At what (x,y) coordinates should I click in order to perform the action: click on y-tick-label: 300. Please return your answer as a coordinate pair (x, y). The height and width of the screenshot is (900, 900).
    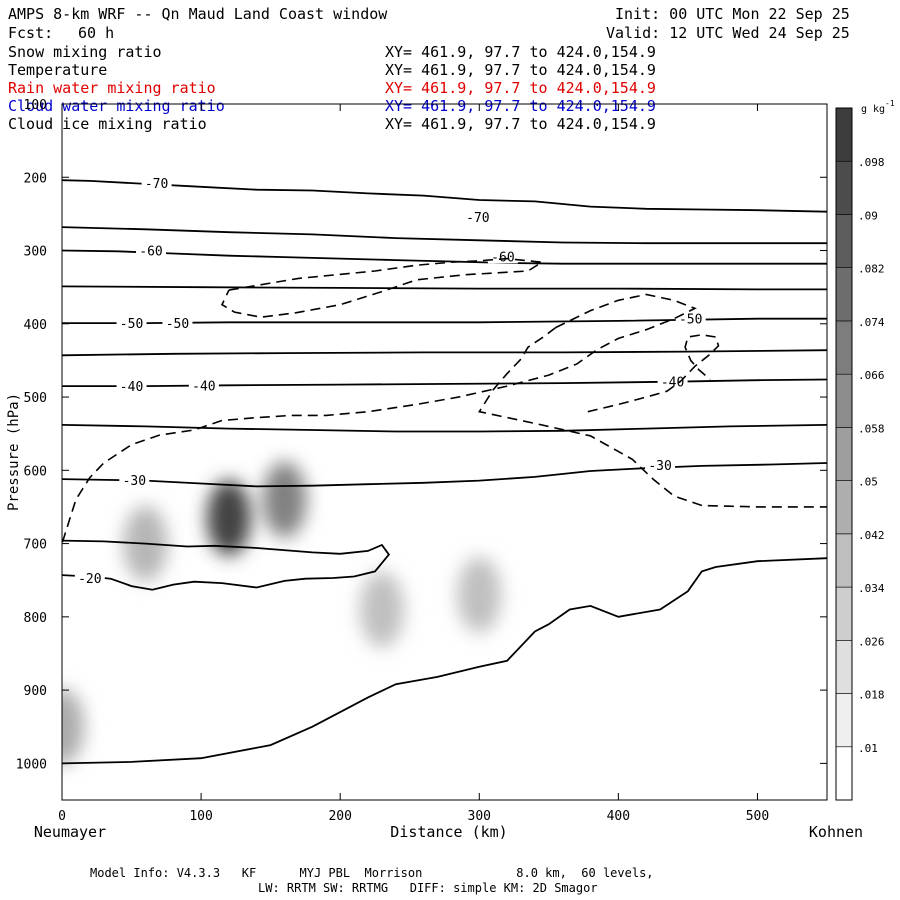
    Looking at the image, I should click on (35, 252).